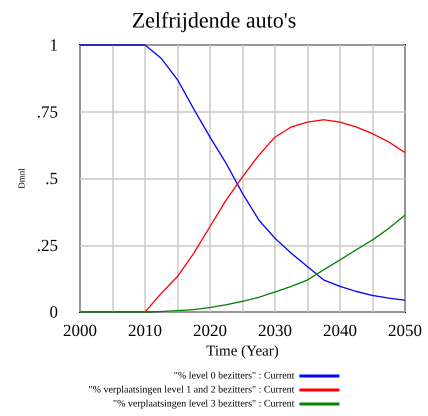  What do you see at coordinates (47, 112) in the screenshot?
I see `y-tick-label: .75` at bounding box center [47, 112].